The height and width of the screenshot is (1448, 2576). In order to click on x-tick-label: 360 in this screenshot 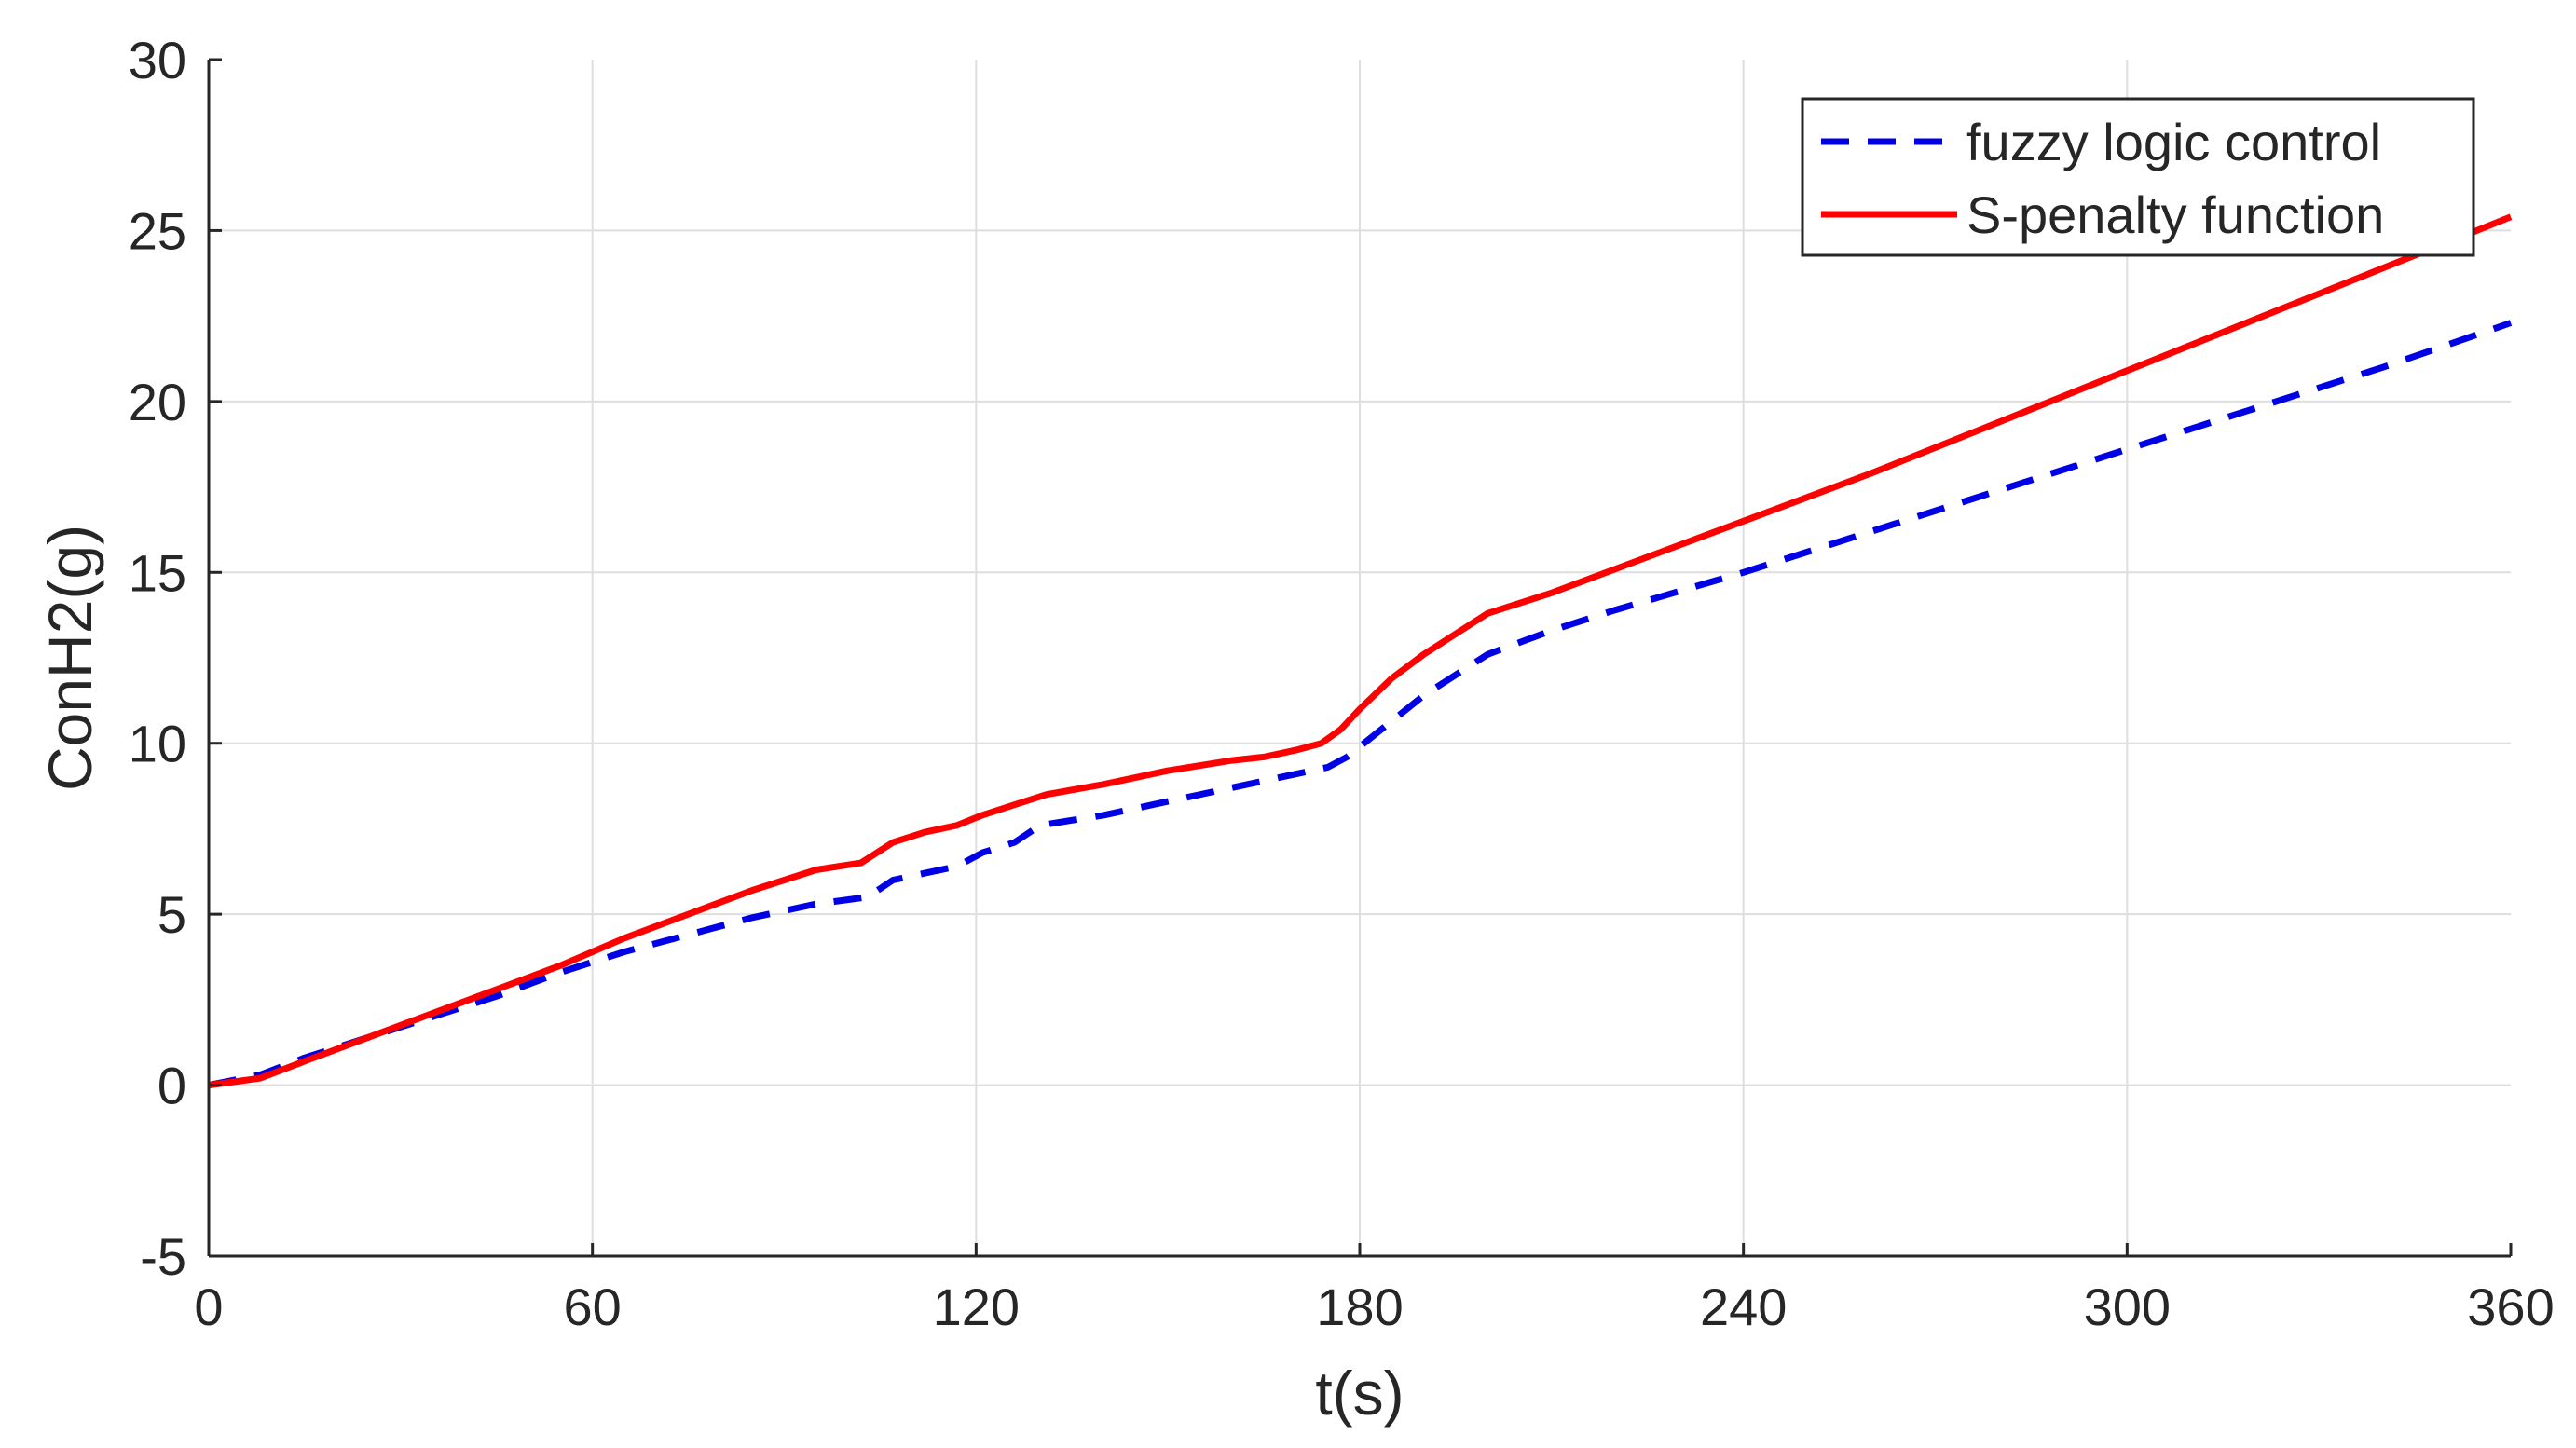, I will do `click(2510, 1306)`.